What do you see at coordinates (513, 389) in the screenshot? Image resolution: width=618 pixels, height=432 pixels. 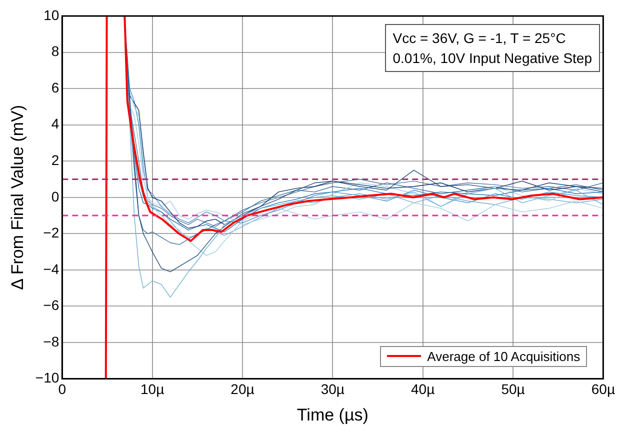 I see `x-tick-label: 50µ` at bounding box center [513, 389].